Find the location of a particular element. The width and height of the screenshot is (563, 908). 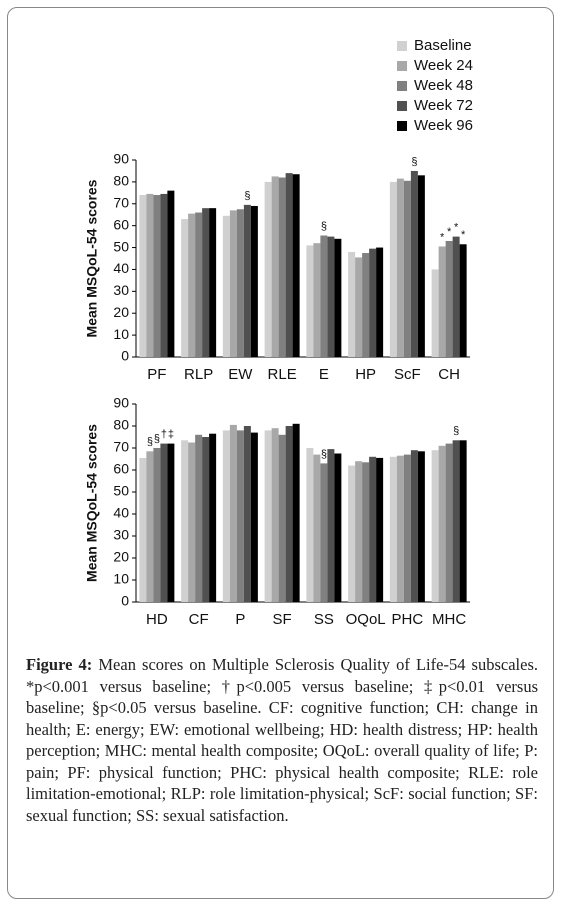

x-tick-label: SS is located at coordinates (324, 619).